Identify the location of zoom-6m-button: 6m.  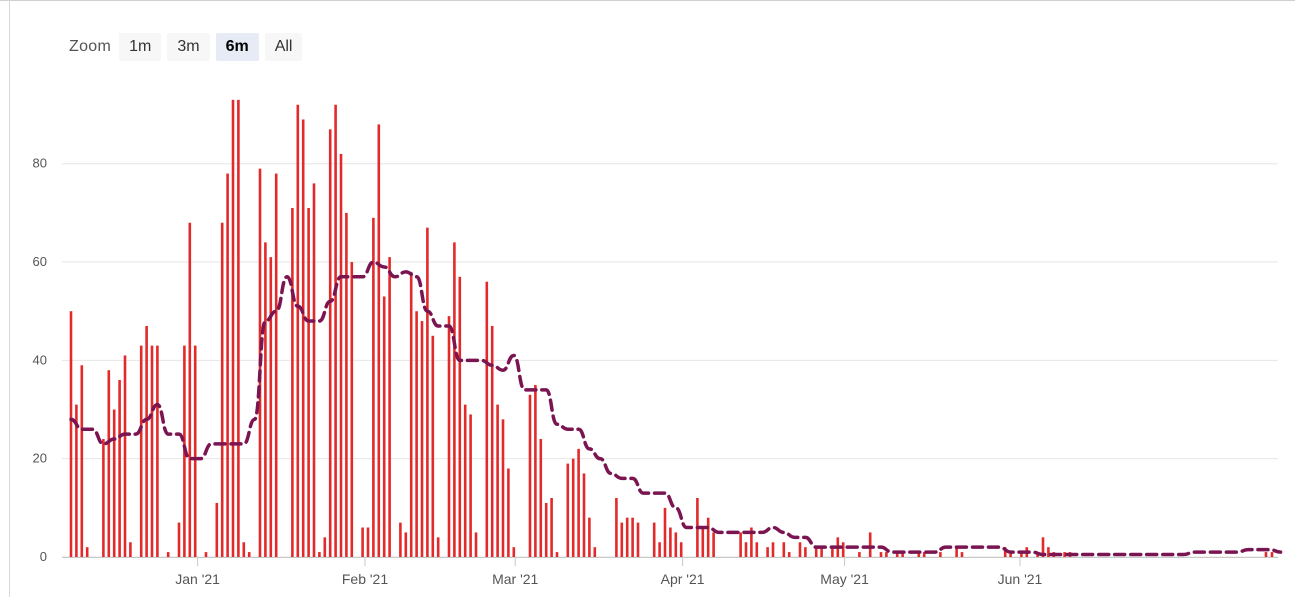
(237, 47).